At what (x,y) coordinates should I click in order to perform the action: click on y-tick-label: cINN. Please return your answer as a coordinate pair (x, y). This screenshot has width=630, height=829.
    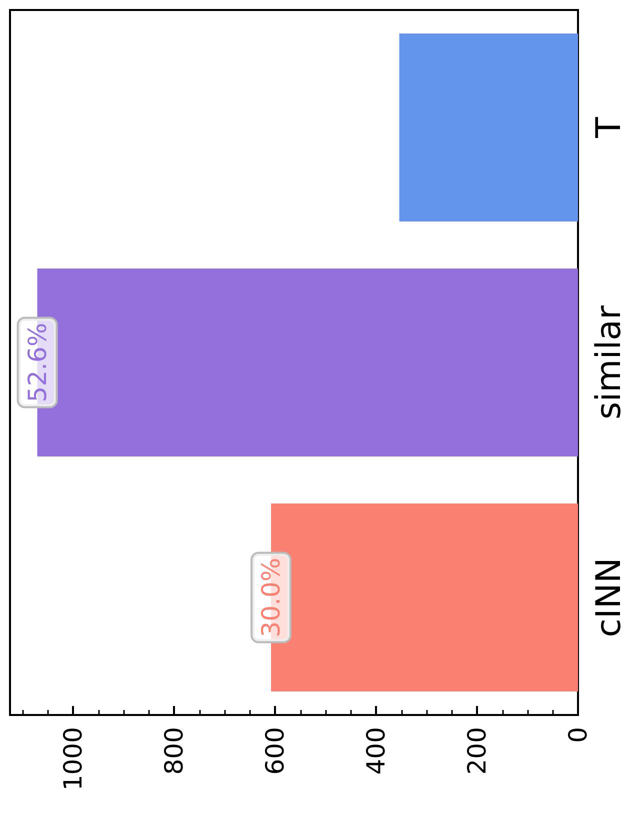
    Looking at the image, I should click on (609, 598).